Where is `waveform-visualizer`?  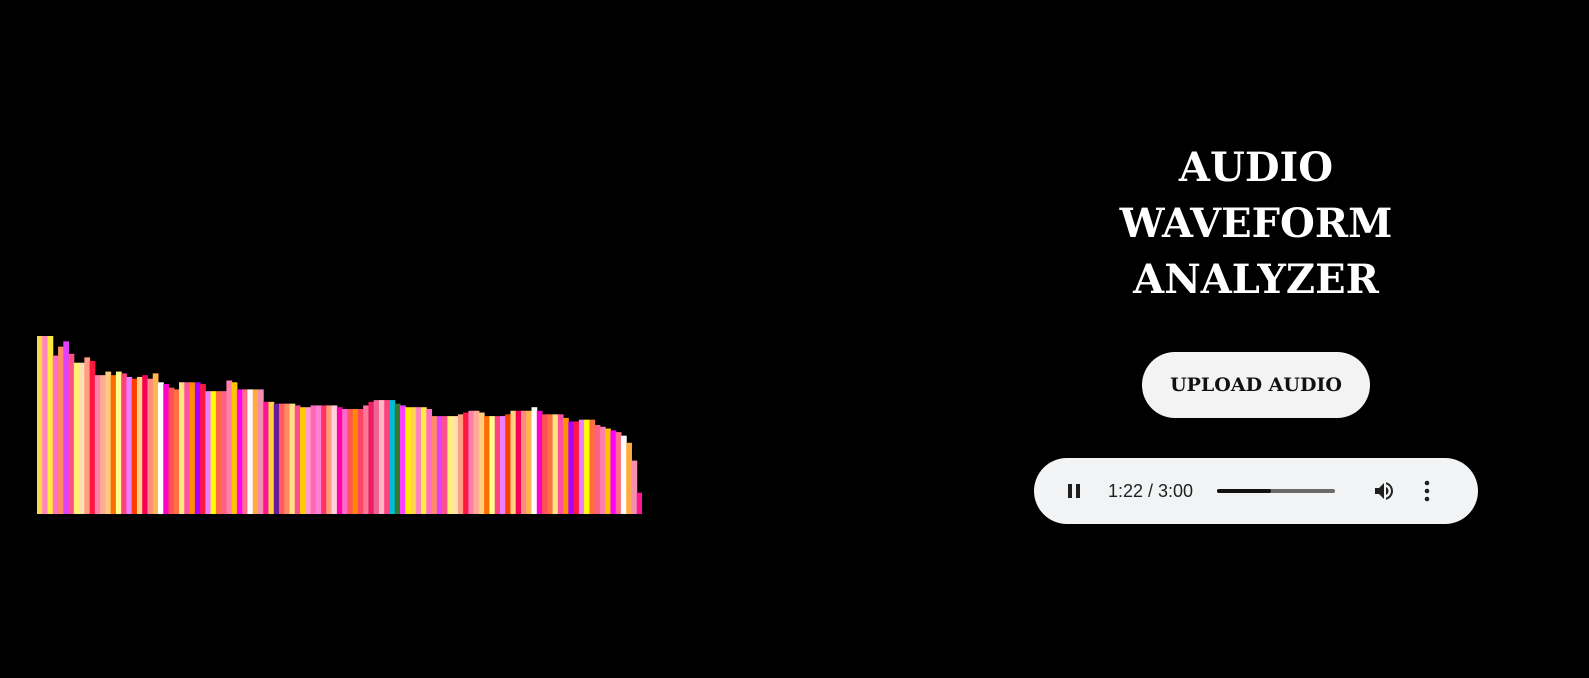 waveform-visualizer is located at coordinates (339, 407).